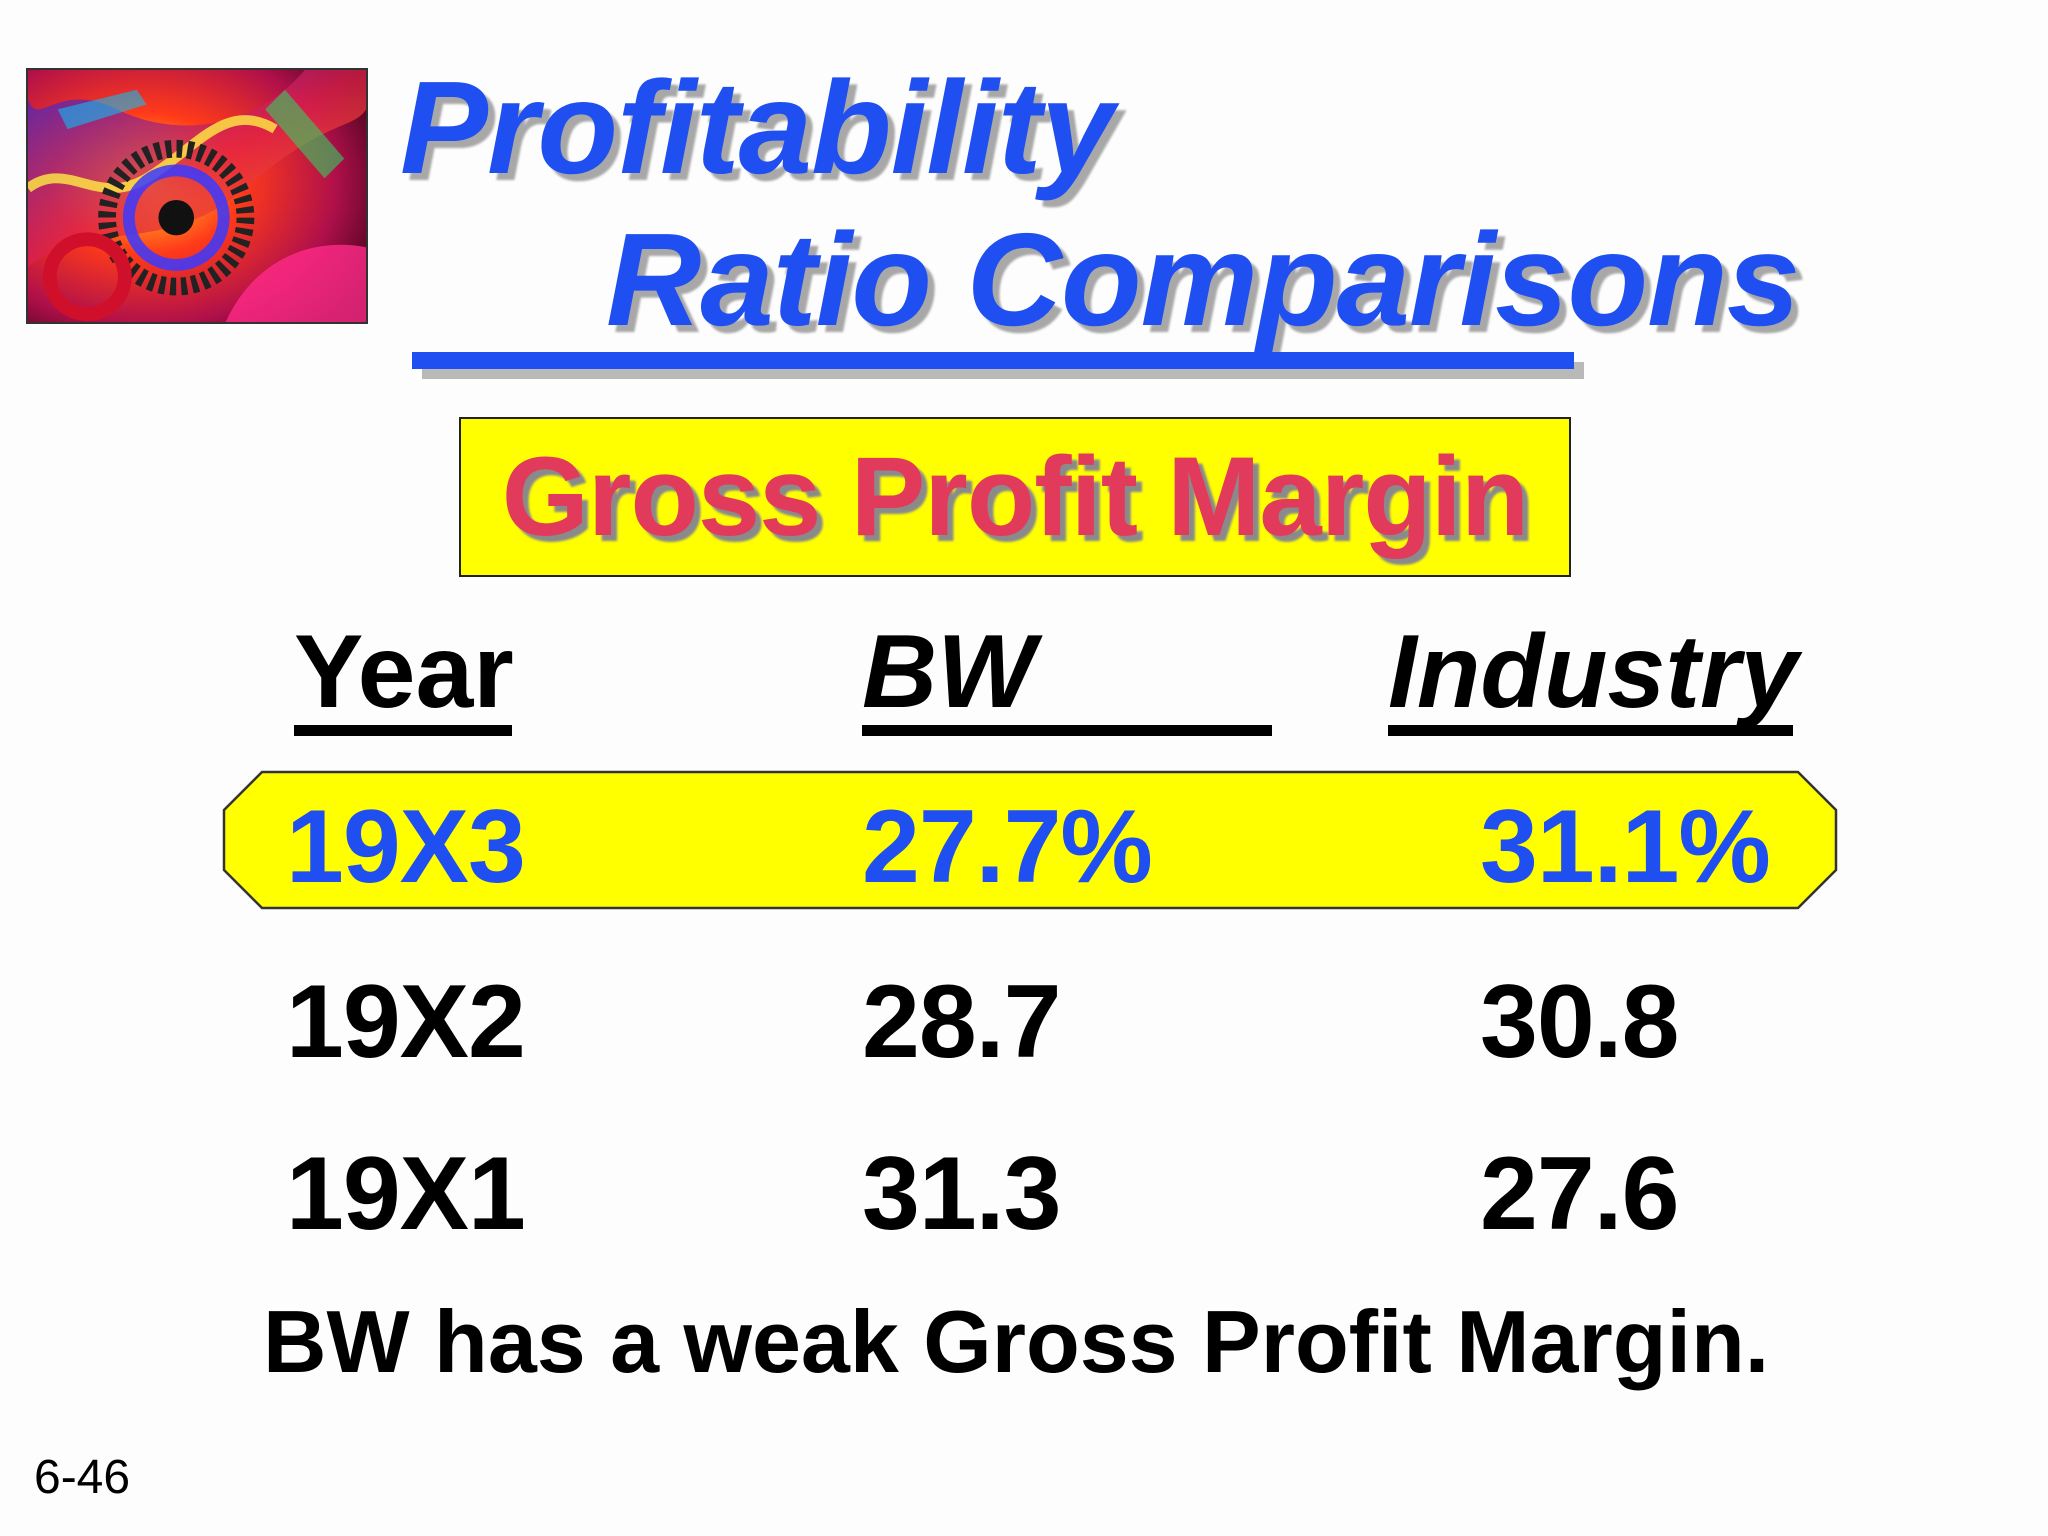  I want to click on subtitle-box: Gross Profit Margin, so click(1015, 497).